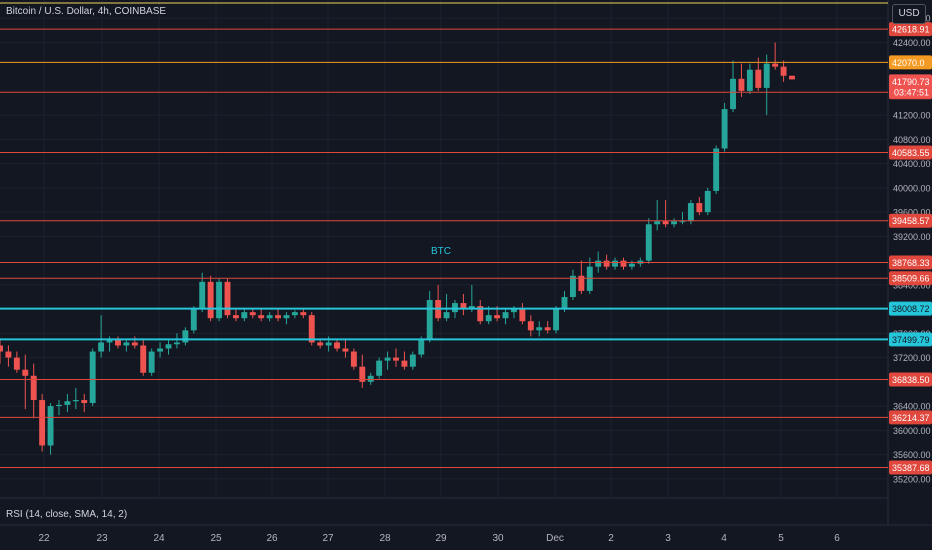 Image resolution: width=932 pixels, height=550 pixels. What do you see at coordinates (781, 538) in the screenshot?
I see `x-tick-label: 5` at bounding box center [781, 538].